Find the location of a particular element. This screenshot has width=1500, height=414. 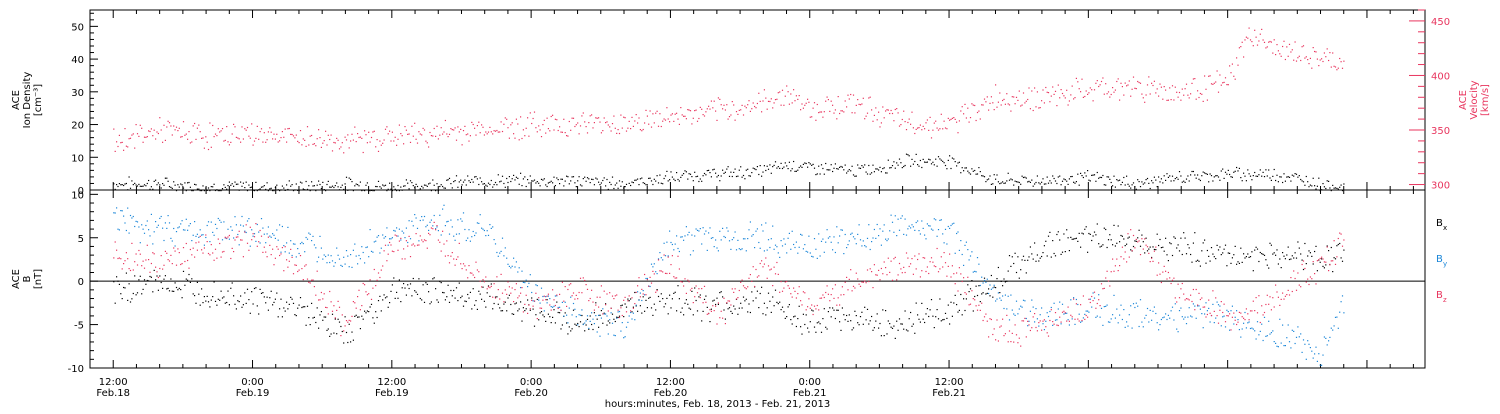

x-tick-date: Feb.20 is located at coordinates (531, 393).